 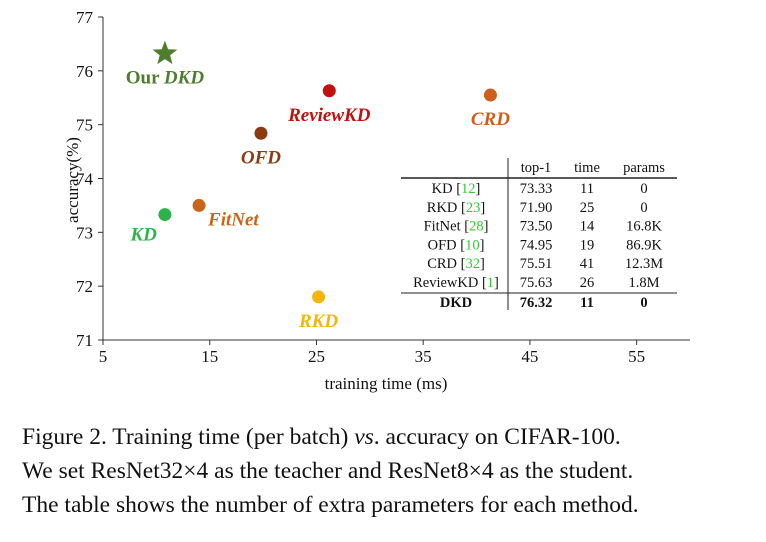 I want to click on point-kd, so click(x=165, y=215).